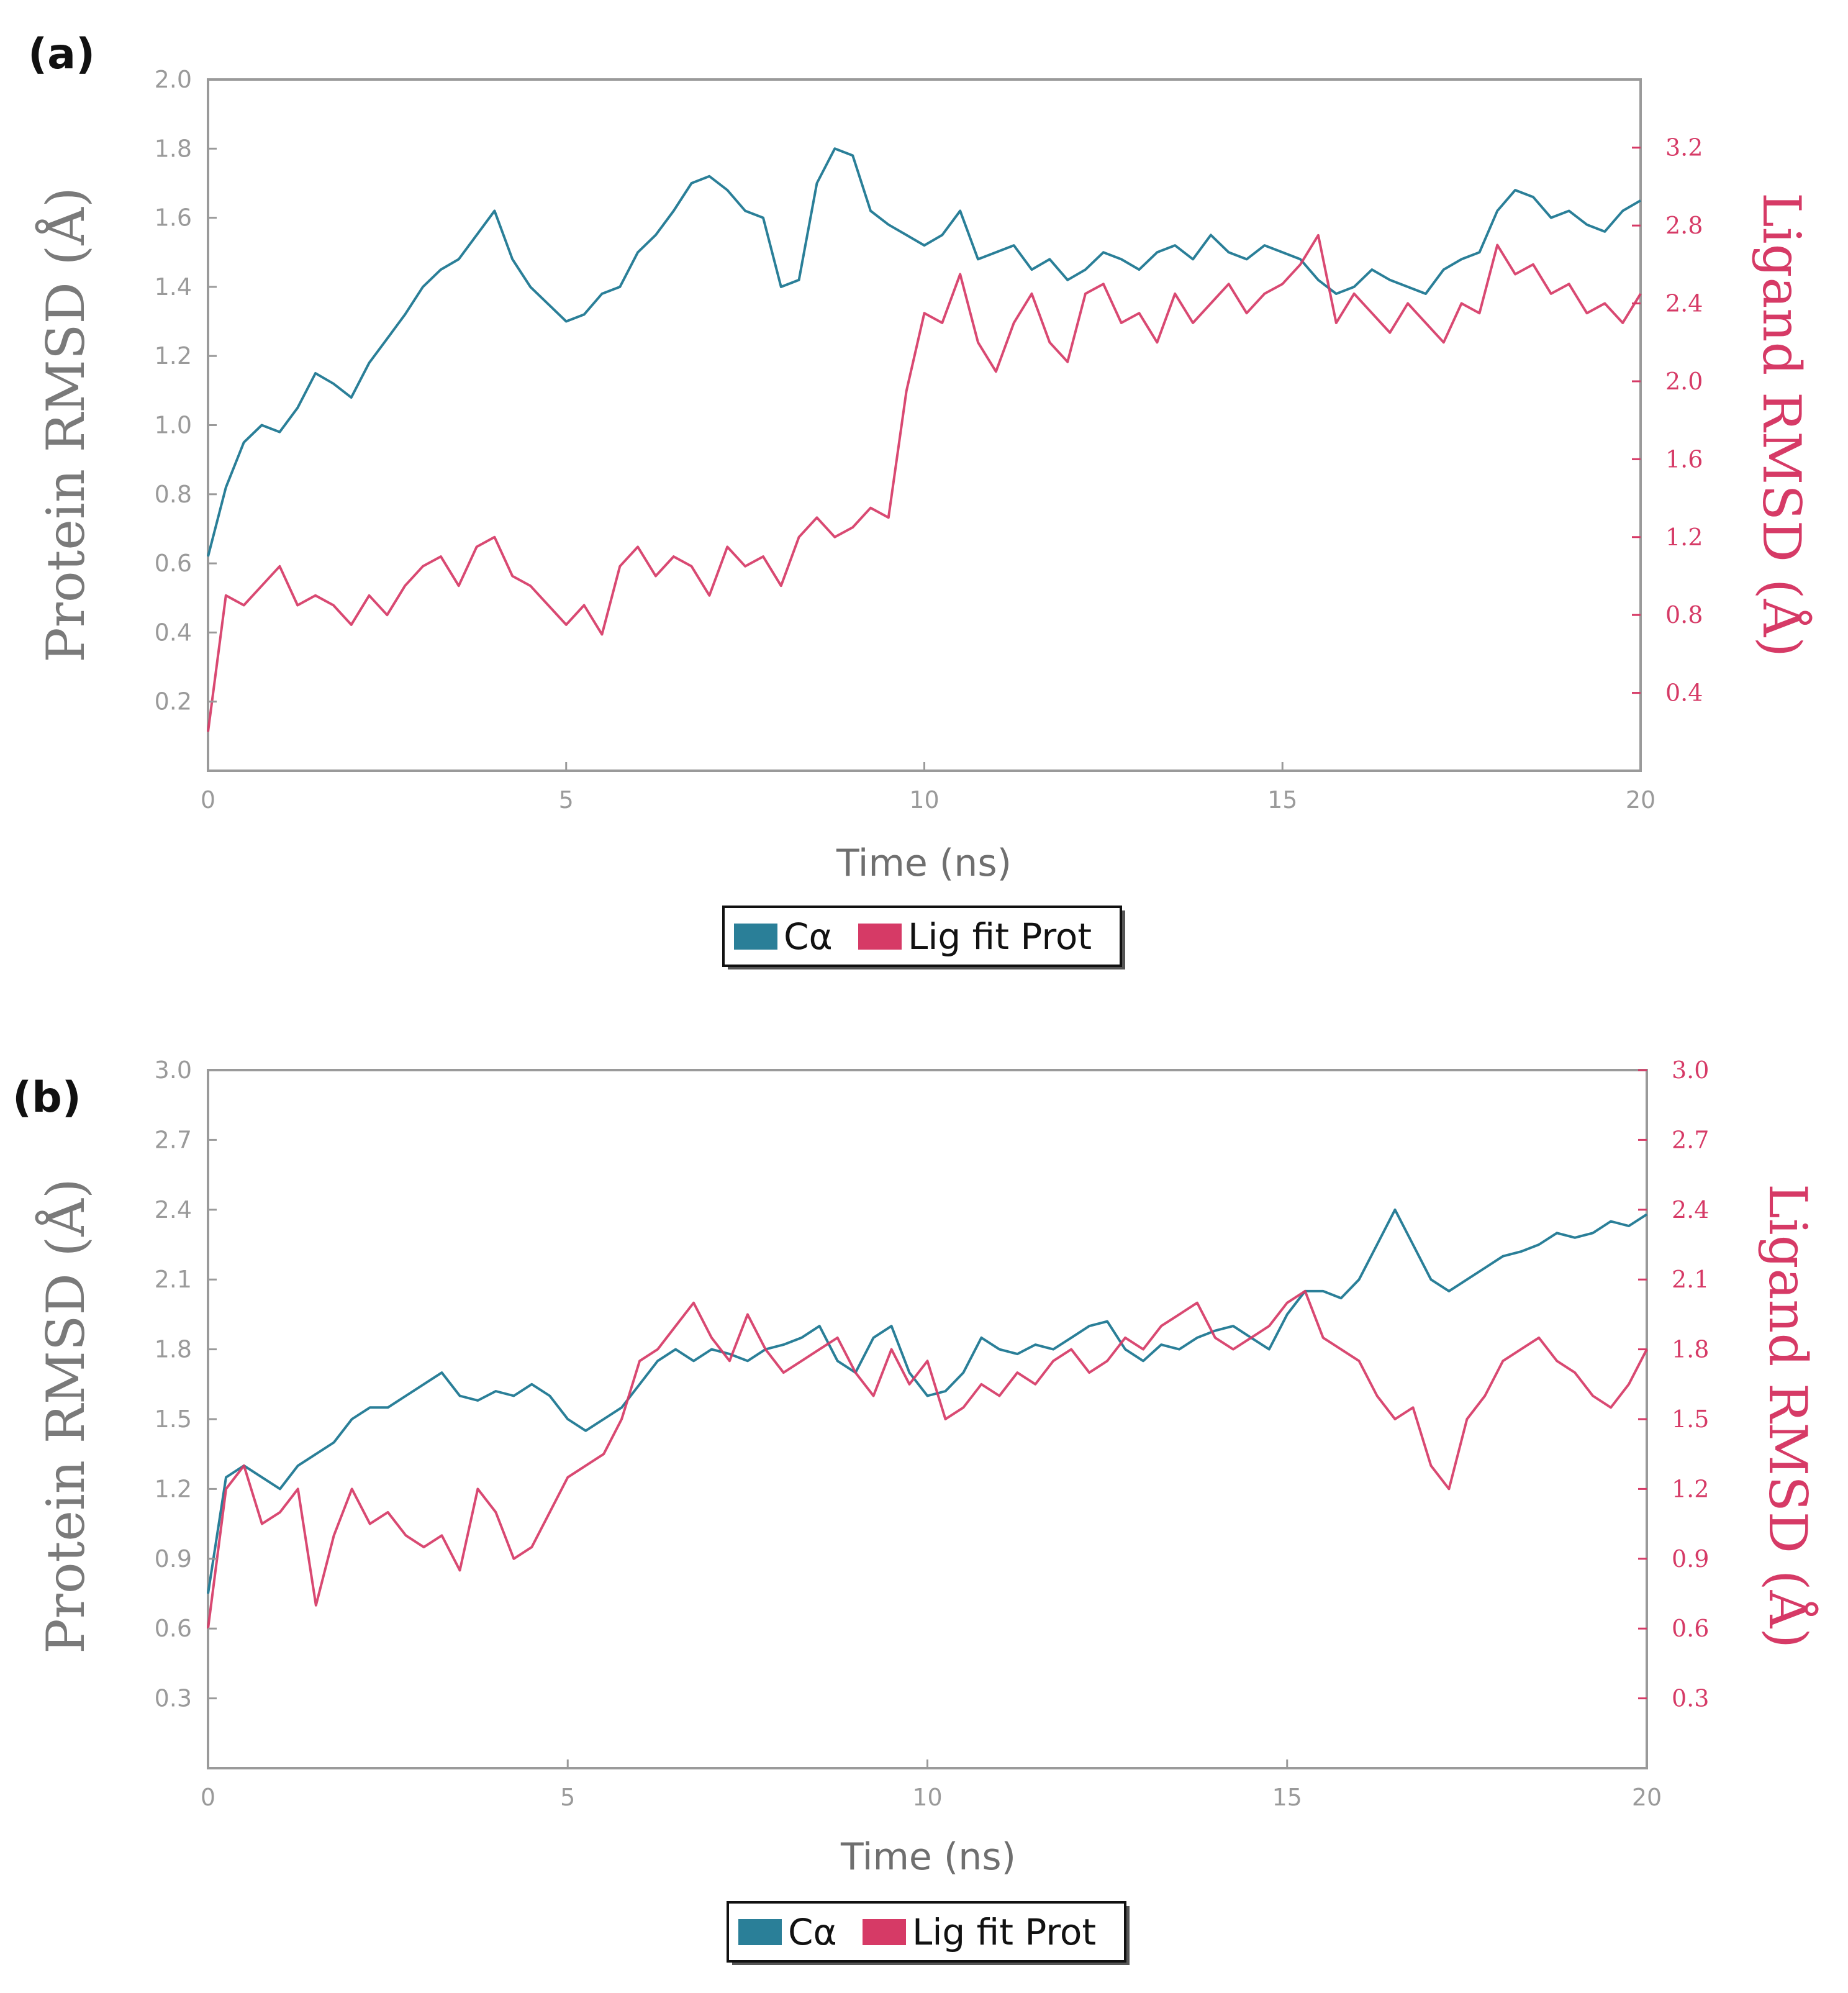  I want to click on panel-a-legend-swatch-lig, so click(880, 937).